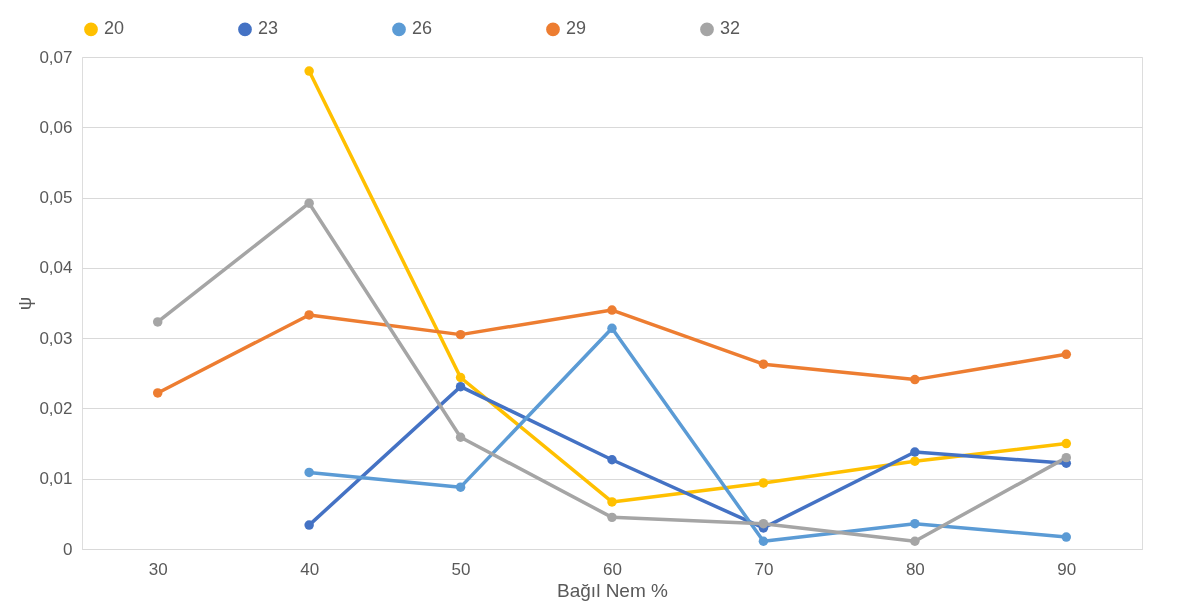 The height and width of the screenshot is (610, 1192). I want to click on y-tick-label: 0,07, so click(56, 57).